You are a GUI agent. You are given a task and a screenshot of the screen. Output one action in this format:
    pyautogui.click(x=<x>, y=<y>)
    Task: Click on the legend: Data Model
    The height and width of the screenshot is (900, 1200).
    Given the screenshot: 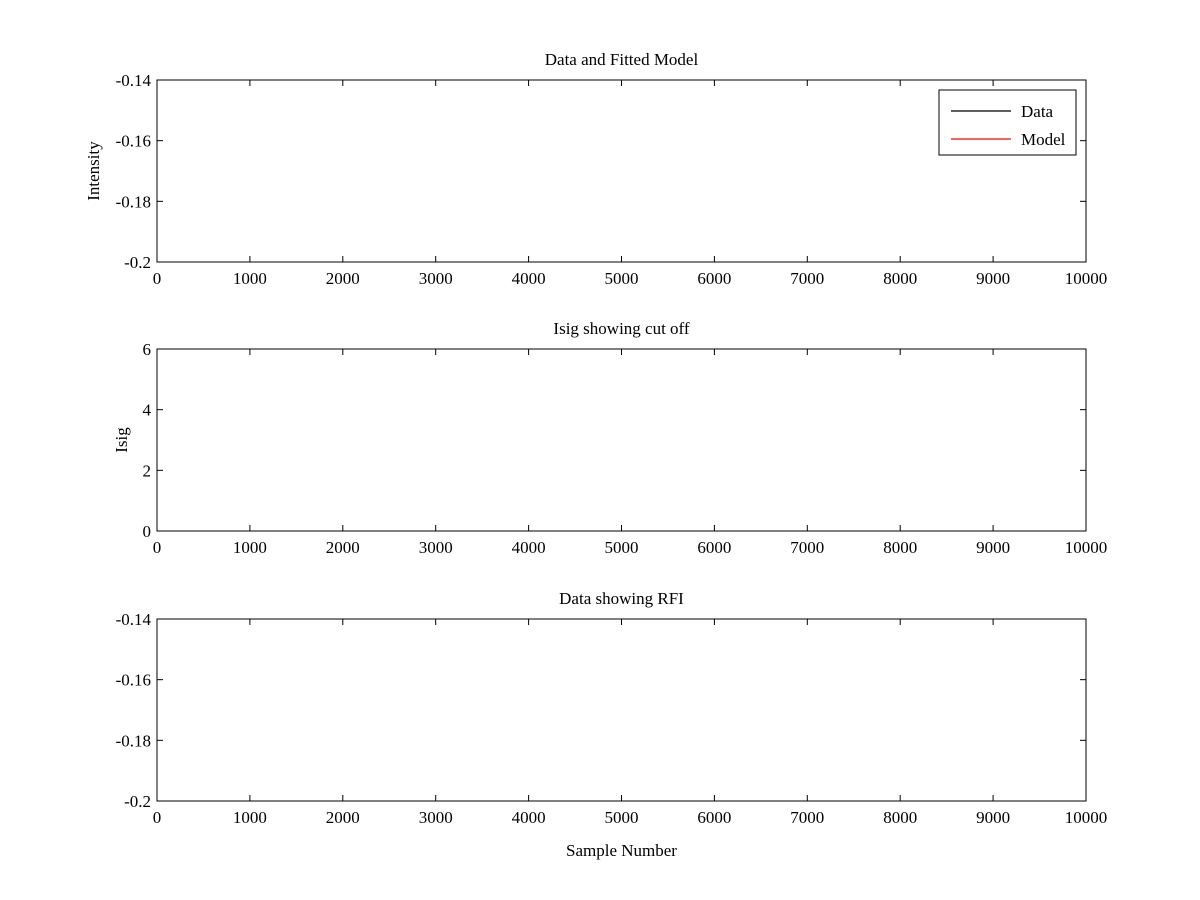 What is the action you would take?
    pyautogui.click(x=1007, y=122)
    